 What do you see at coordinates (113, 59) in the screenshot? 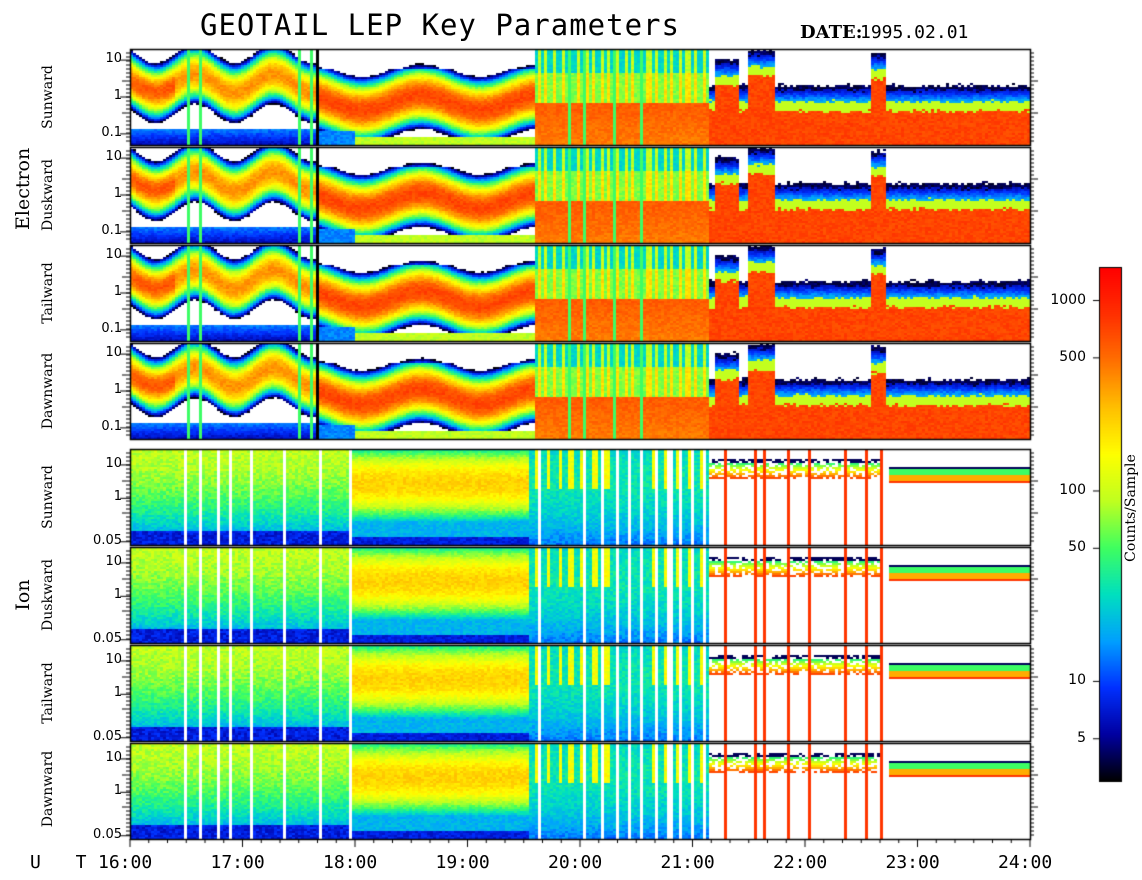
I see `y-tick-electron-0-0: 10` at bounding box center [113, 59].